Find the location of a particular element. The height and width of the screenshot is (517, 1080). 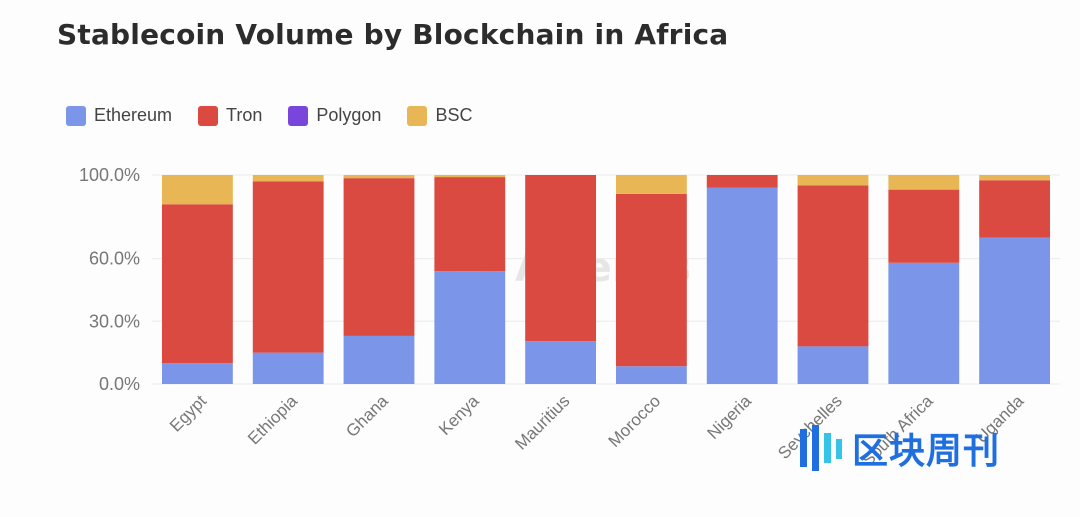

legend-item-polygon: Polygon is located at coordinates (334, 115).